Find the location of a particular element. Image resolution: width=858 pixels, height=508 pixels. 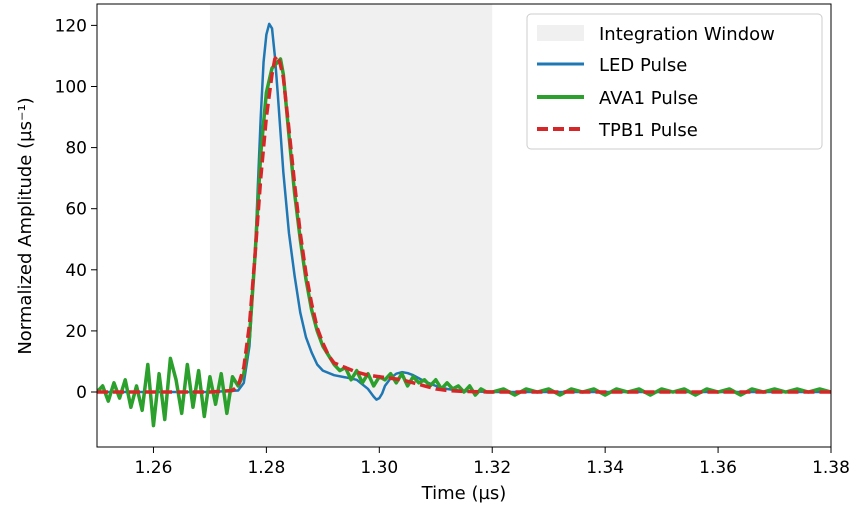

x-tick-label: 1.28 is located at coordinates (266, 468).